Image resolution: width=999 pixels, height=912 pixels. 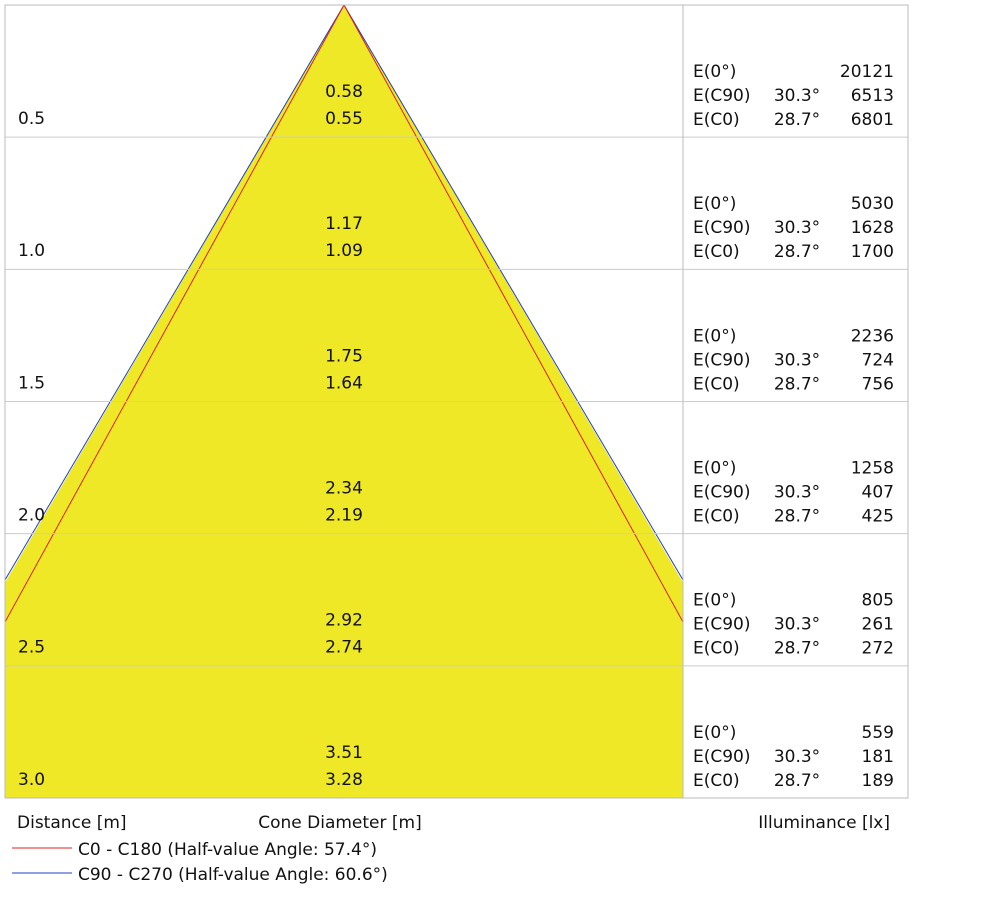 What do you see at coordinates (878, 493) in the screenshot?
I see `illuminance-value: 407` at bounding box center [878, 493].